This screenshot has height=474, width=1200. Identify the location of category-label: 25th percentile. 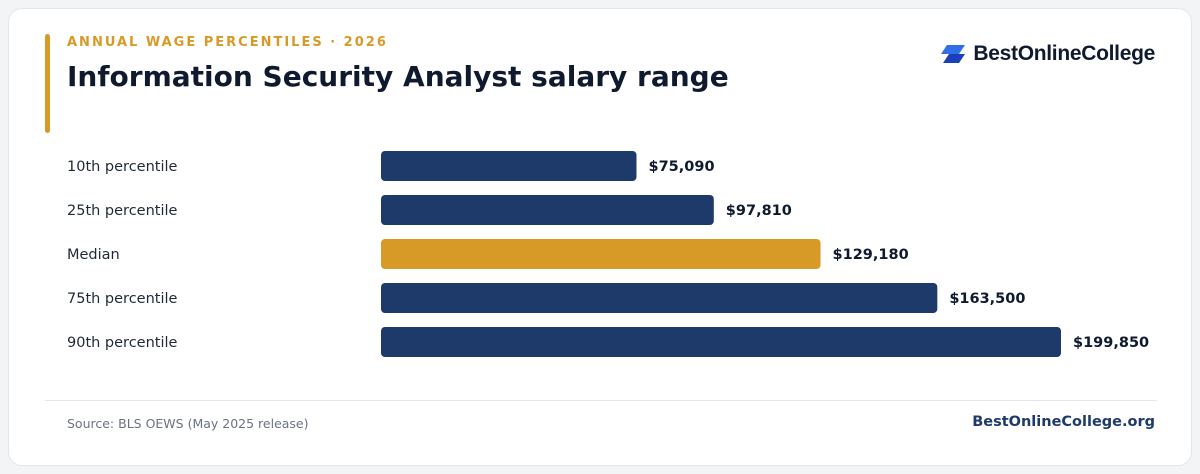
(122, 211).